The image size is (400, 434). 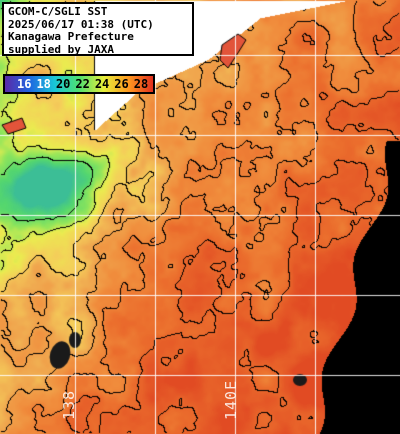 What do you see at coordinates (71, 36) in the screenshot?
I see `region-label: Kanagawa Prefecture` at bounding box center [71, 36].